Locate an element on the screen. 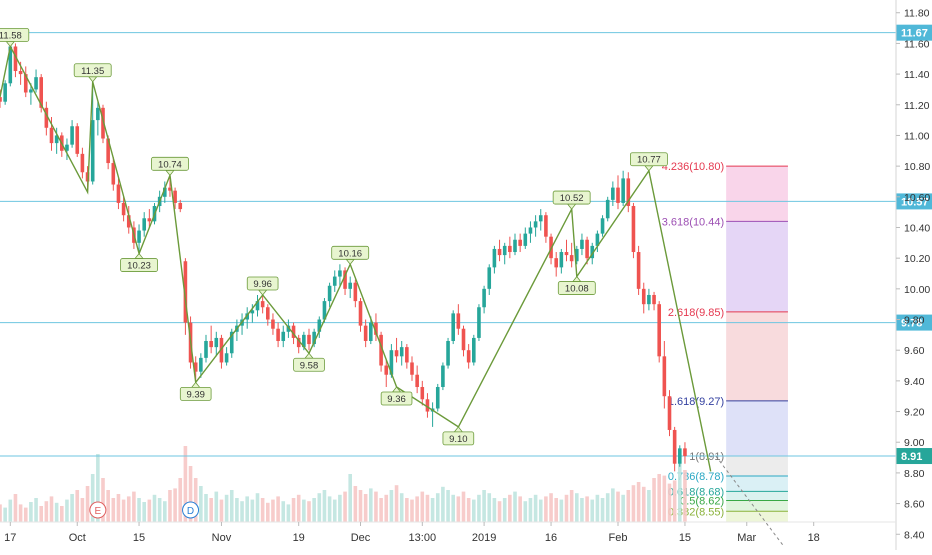 This screenshot has height=555, width=932. price-tick-label: 10.20 is located at coordinates (917, 259).